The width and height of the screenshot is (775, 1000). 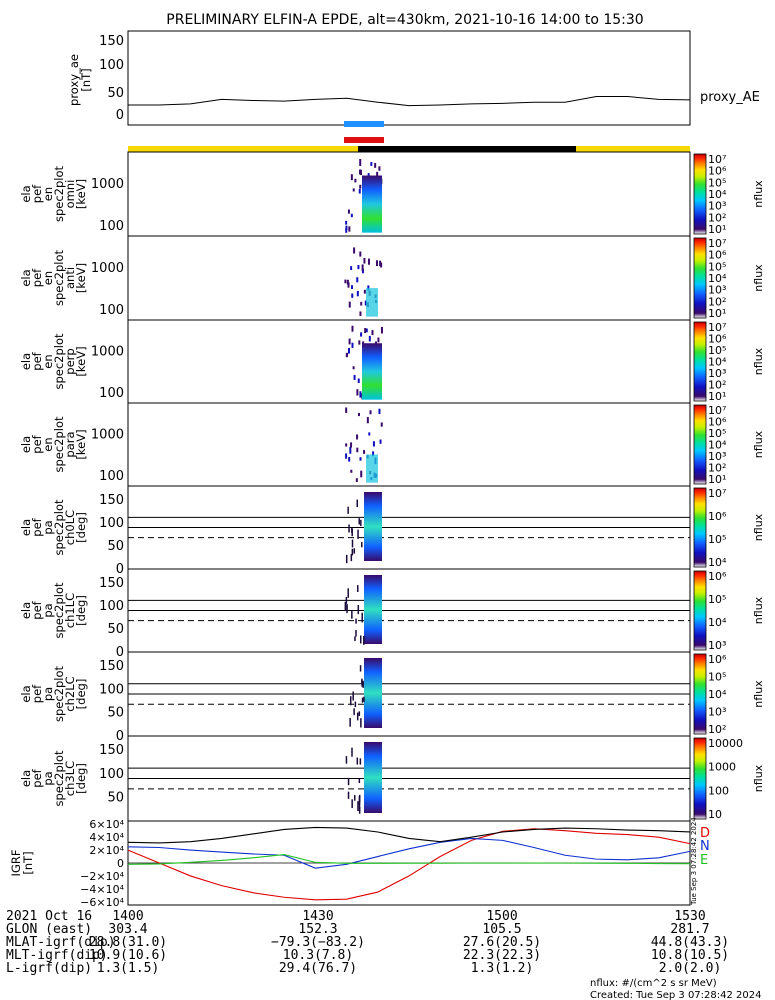 I want to click on spec-panel-0-cbar-tick-4: 10³, so click(x=717, y=206).